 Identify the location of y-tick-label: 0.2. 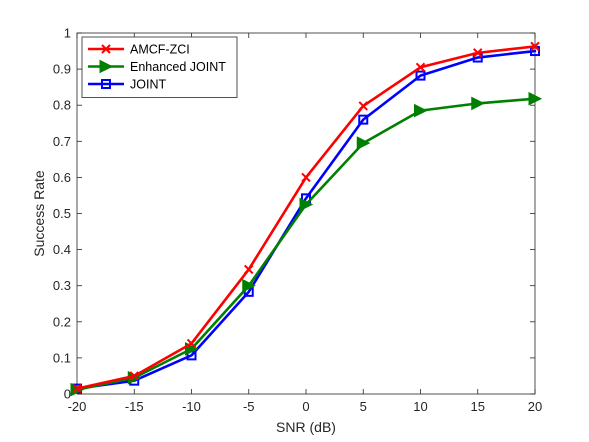
(62, 321).